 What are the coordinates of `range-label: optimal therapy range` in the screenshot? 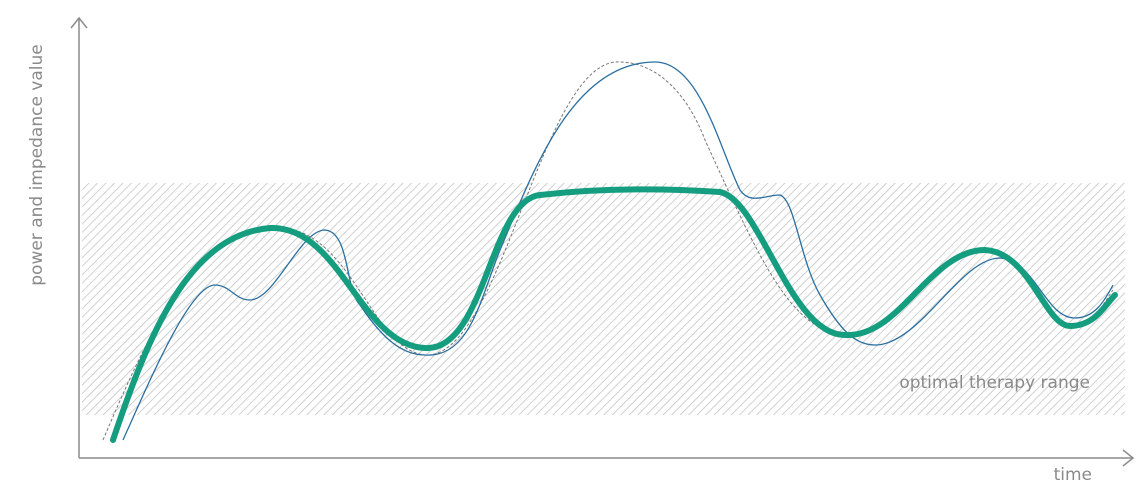 It's located at (994, 383).